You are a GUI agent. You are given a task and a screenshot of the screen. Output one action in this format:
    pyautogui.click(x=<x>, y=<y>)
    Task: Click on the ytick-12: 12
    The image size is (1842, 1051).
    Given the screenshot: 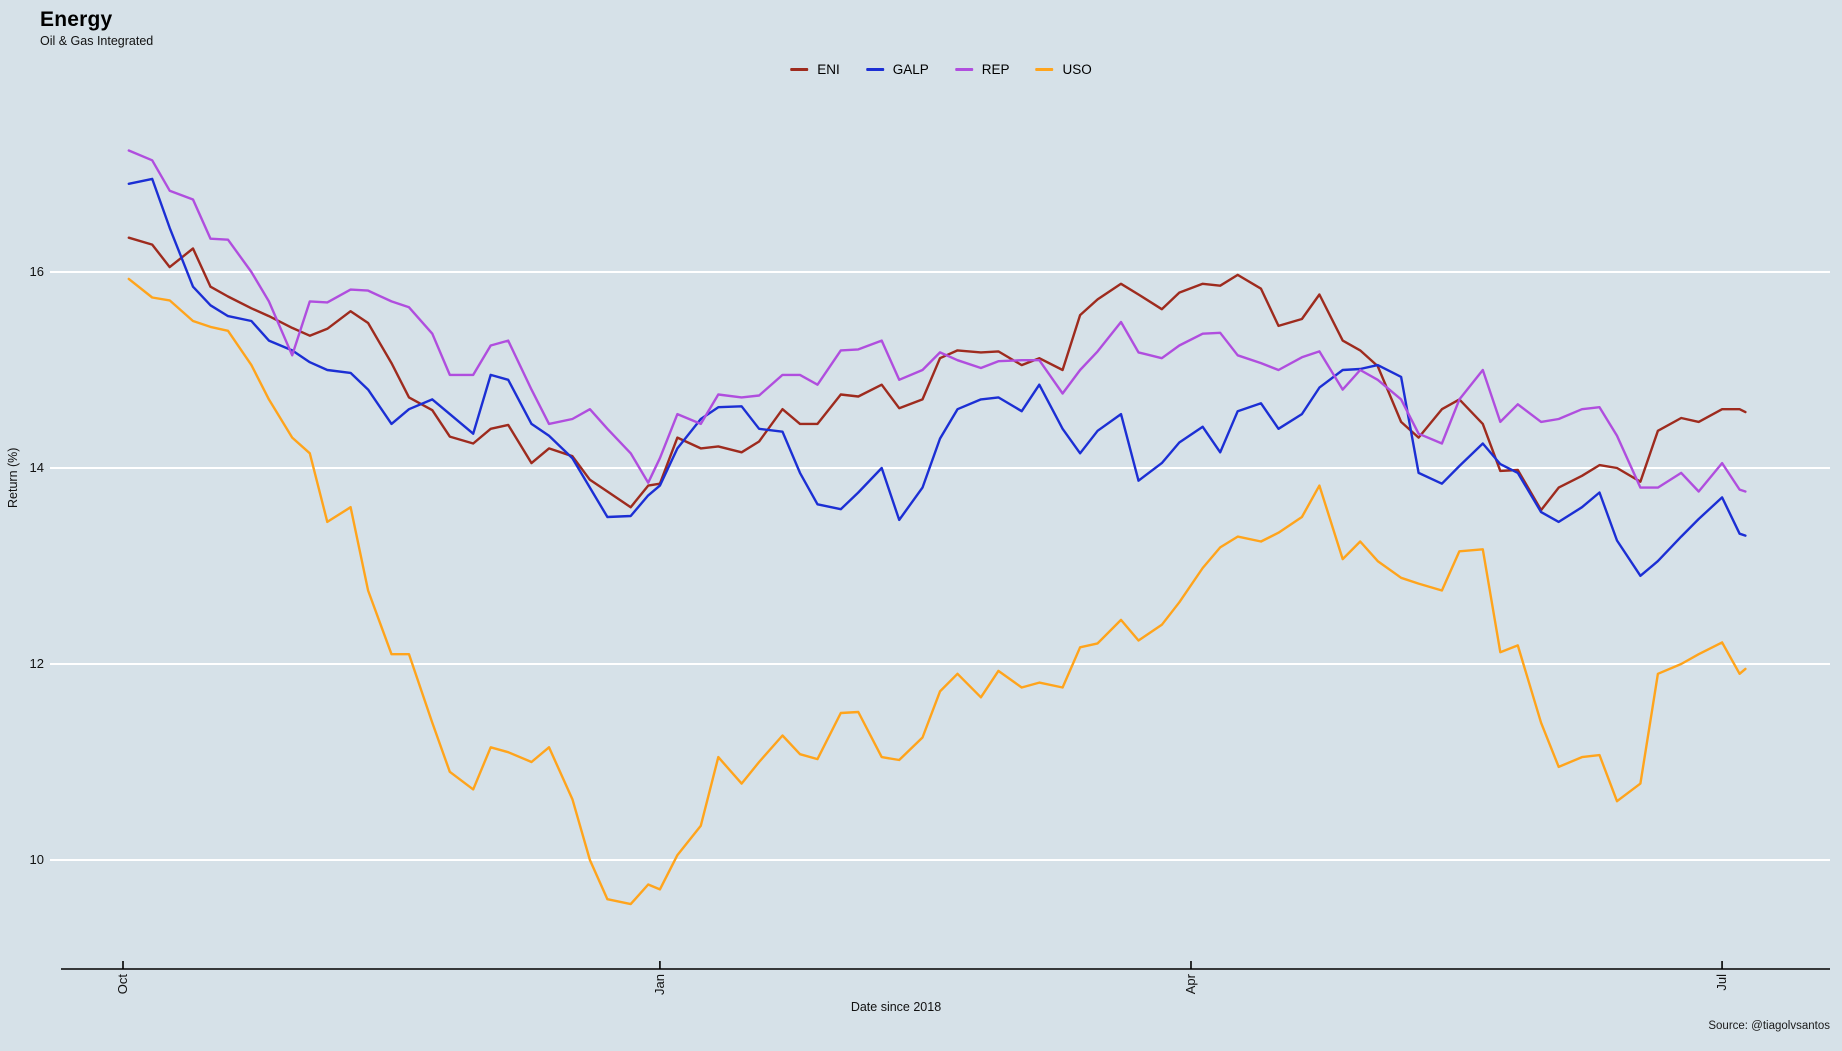 What is the action you would take?
    pyautogui.click(x=36, y=663)
    